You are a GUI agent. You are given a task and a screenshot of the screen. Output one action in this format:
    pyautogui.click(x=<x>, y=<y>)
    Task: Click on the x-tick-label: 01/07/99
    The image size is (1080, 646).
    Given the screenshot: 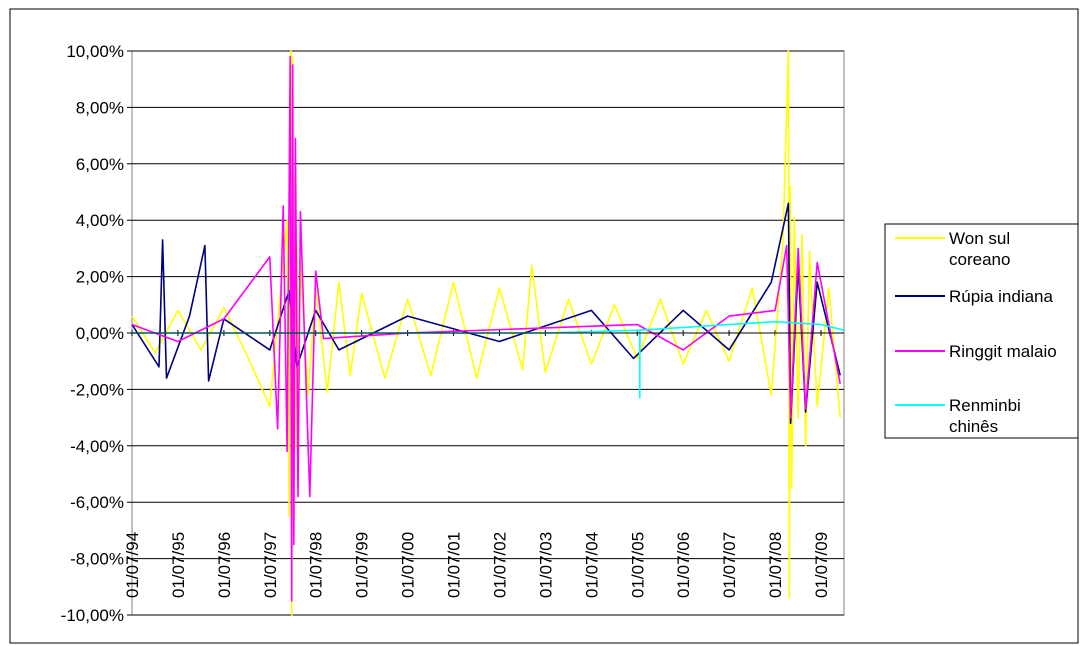 What is the action you would take?
    pyautogui.click(x=362, y=565)
    